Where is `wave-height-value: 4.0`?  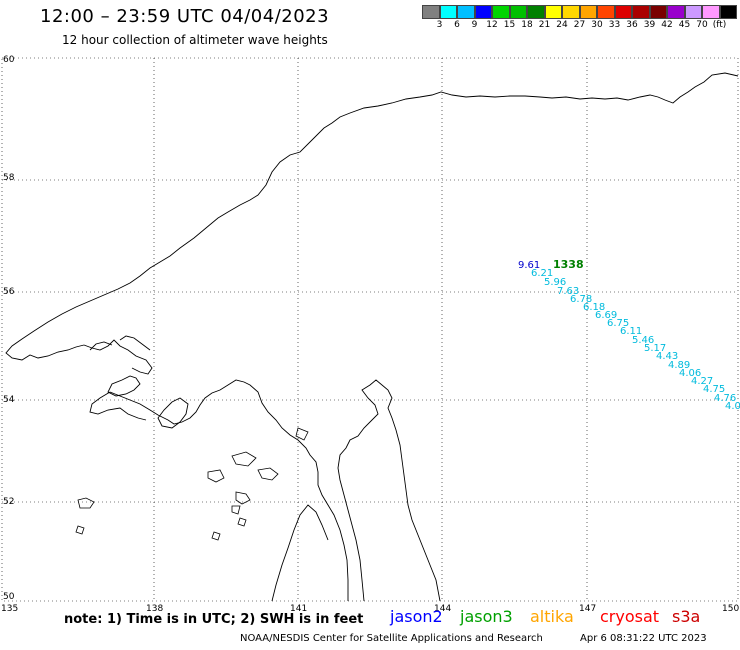 wave-height-value: 4.0 is located at coordinates (732, 406).